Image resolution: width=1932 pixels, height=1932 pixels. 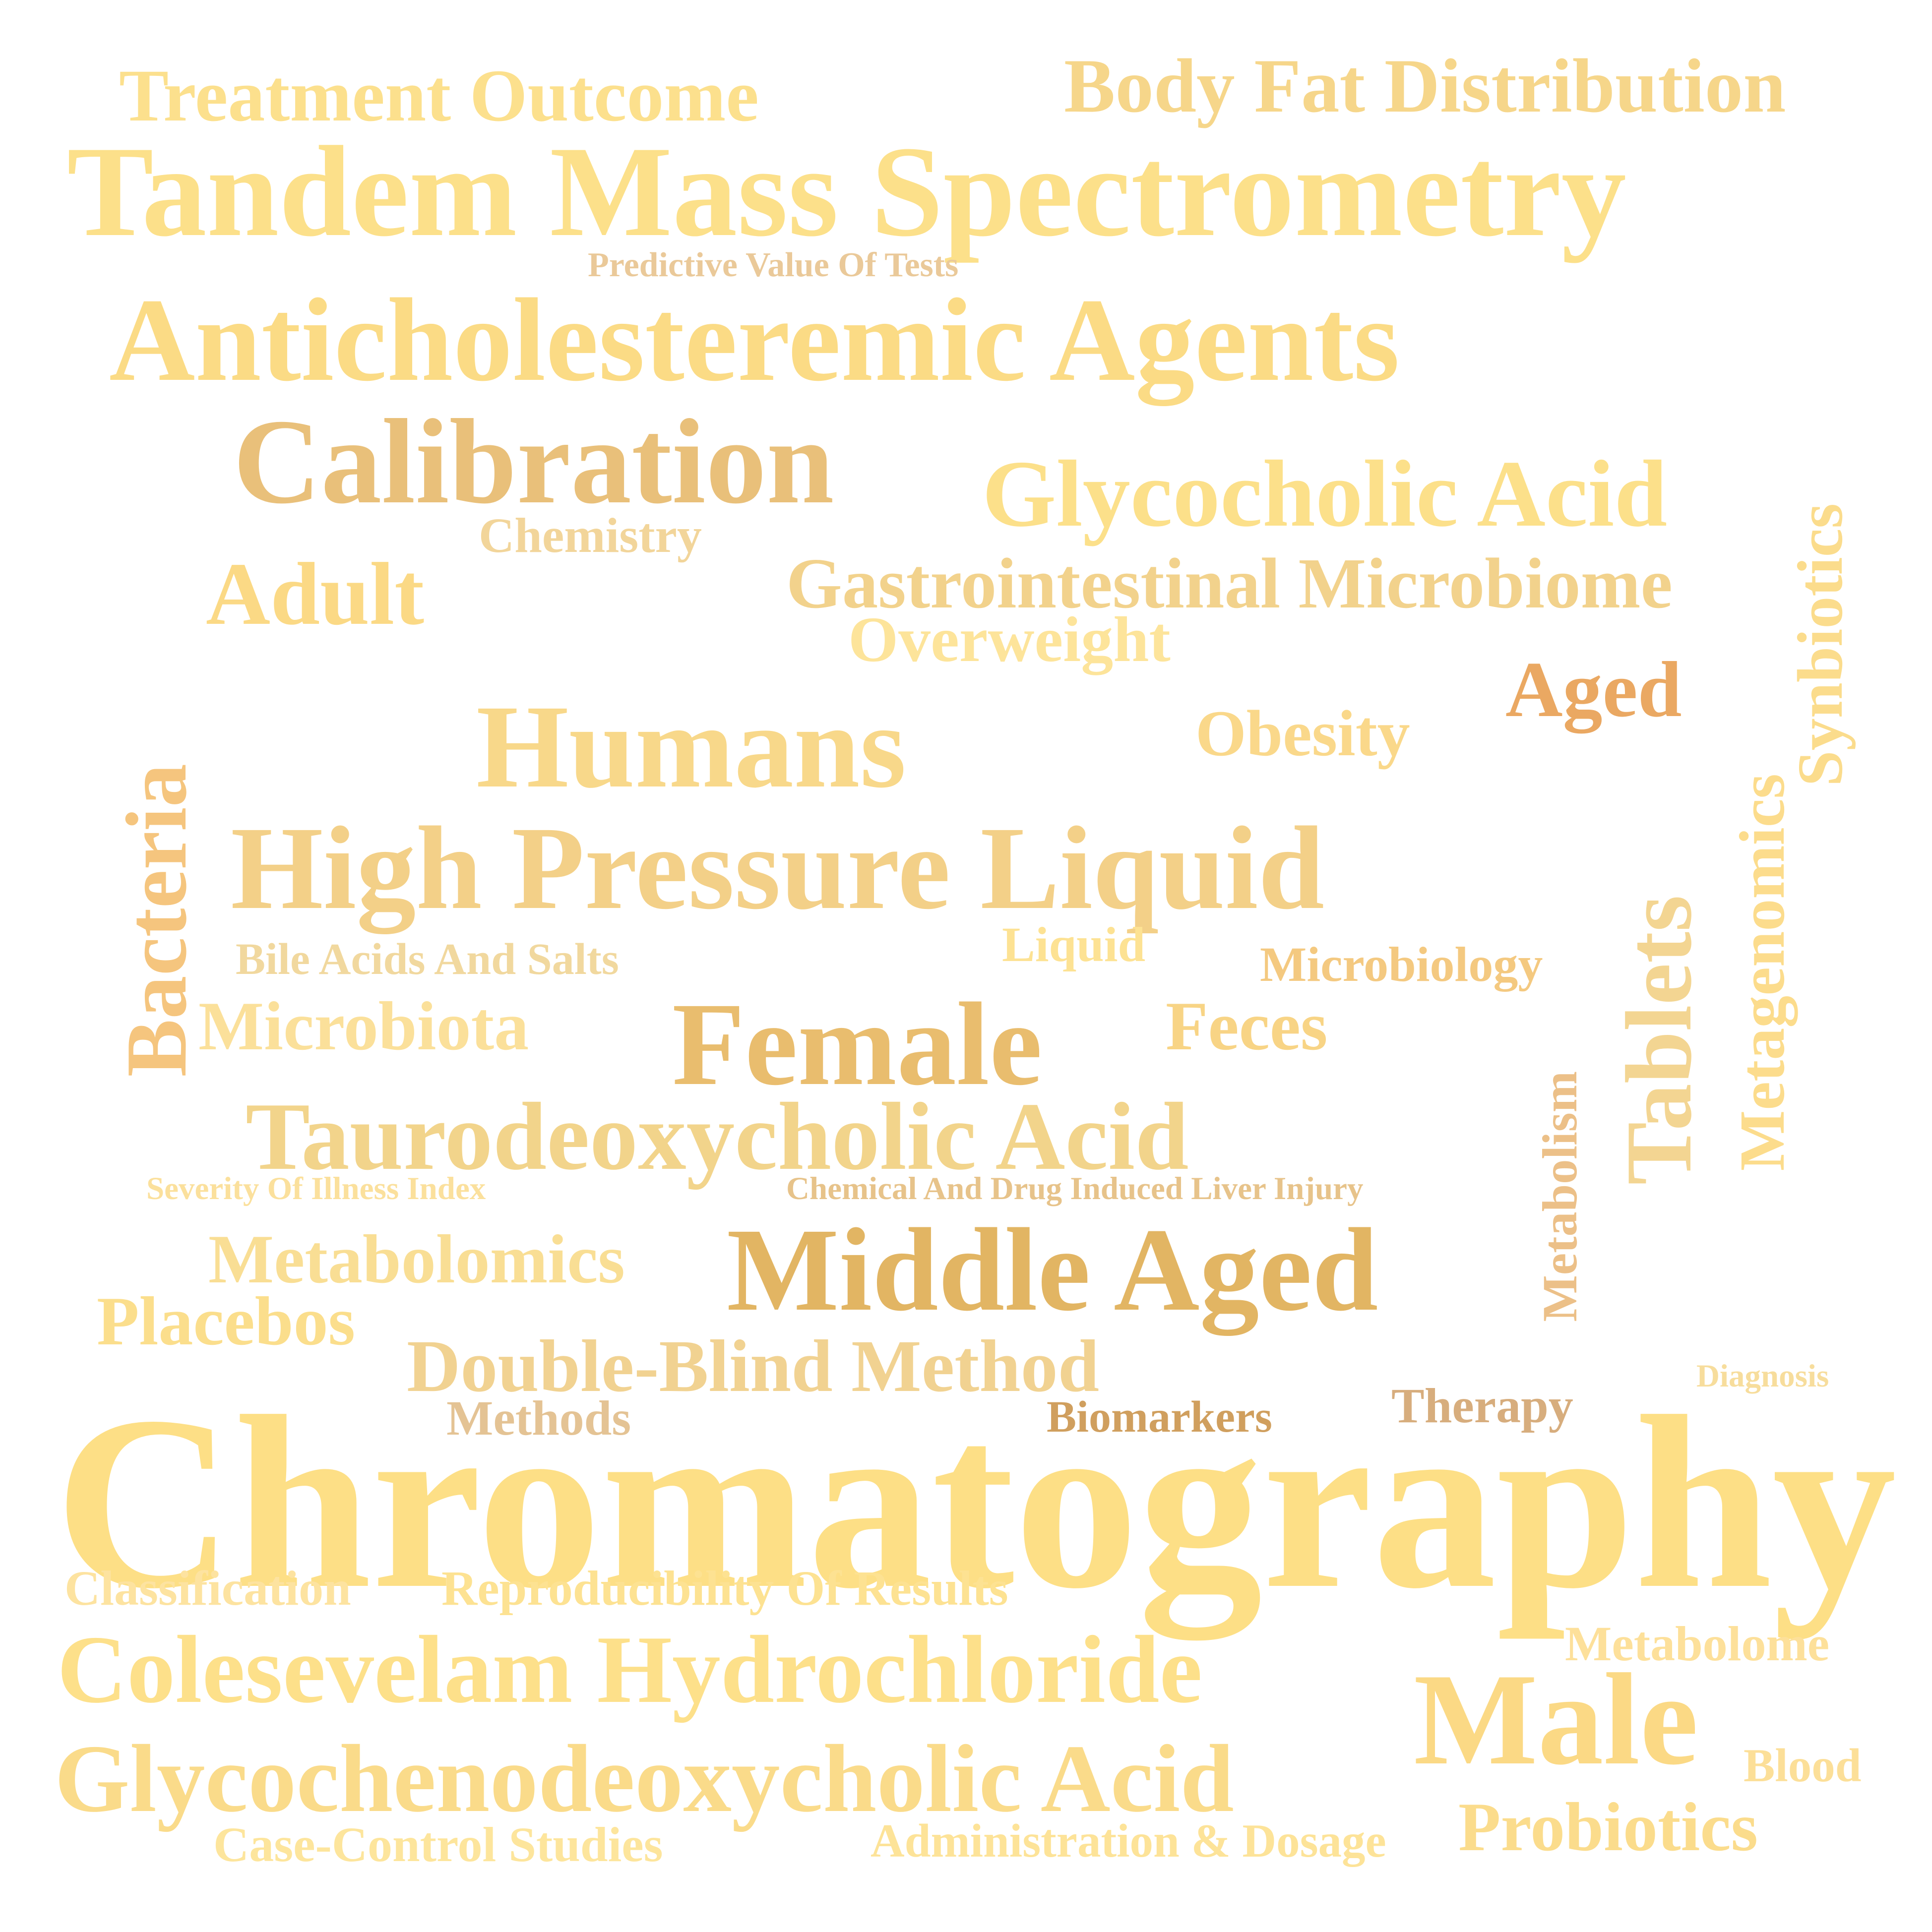 What do you see at coordinates (533, 461) in the screenshot?
I see `word-calibration: Calibration` at bounding box center [533, 461].